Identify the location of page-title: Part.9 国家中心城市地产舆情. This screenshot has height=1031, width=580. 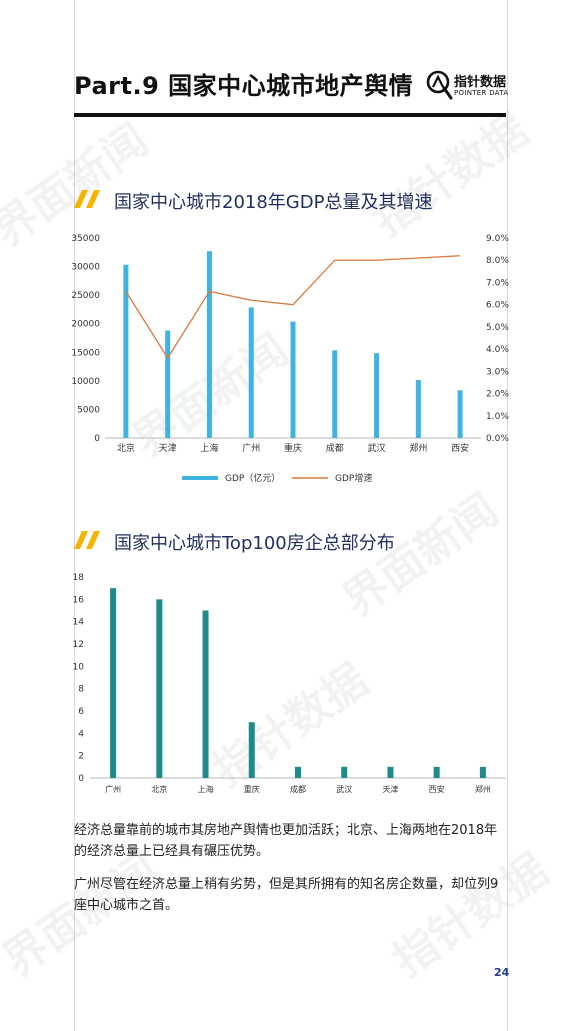
(244, 86).